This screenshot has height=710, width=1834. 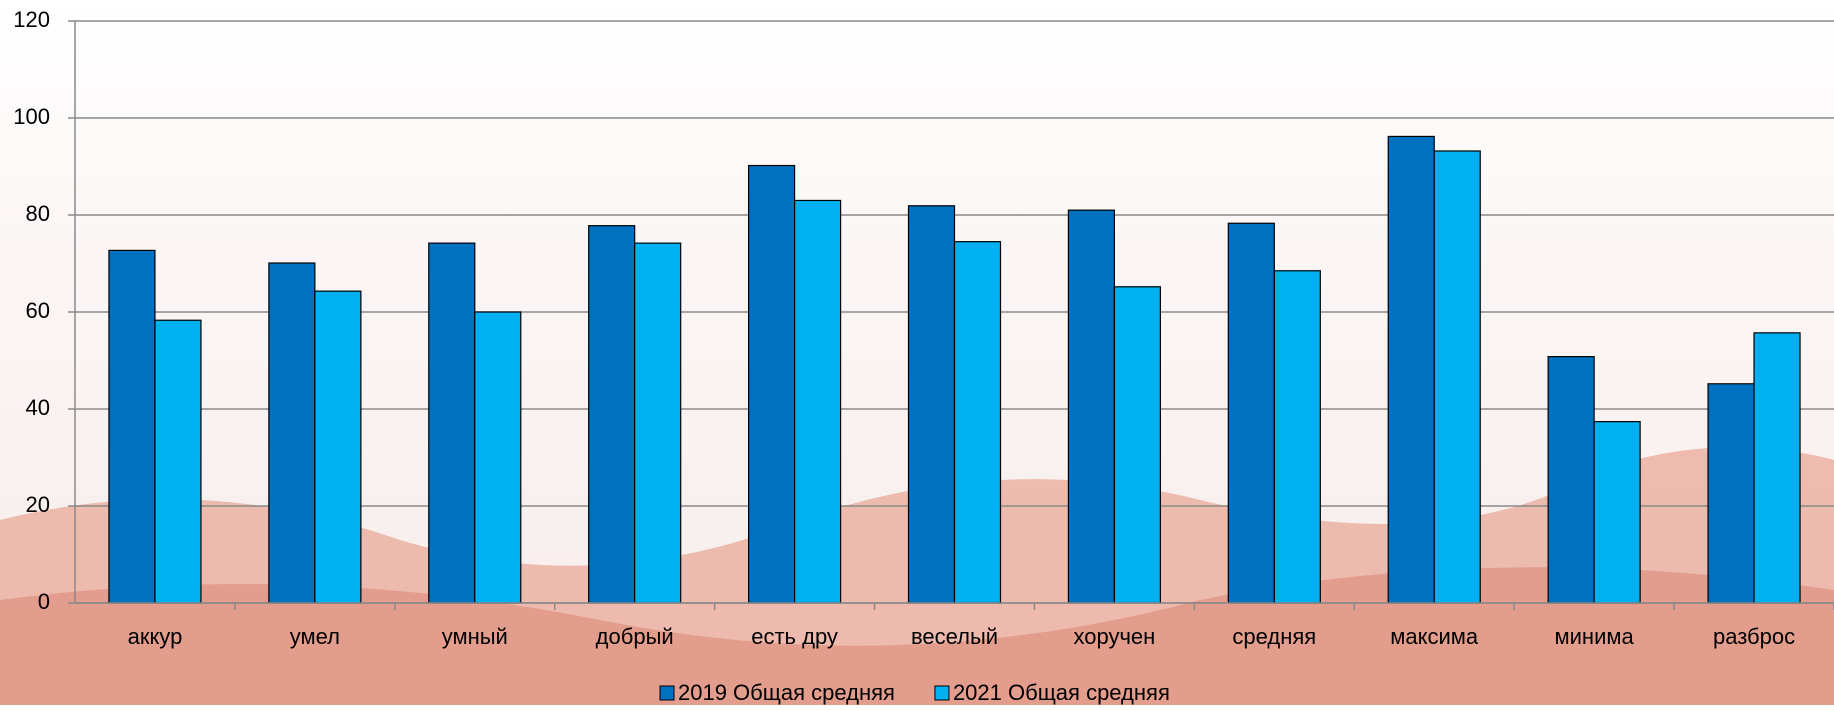 I want to click on x-tick-label: веселый, so click(x=954, y=636).